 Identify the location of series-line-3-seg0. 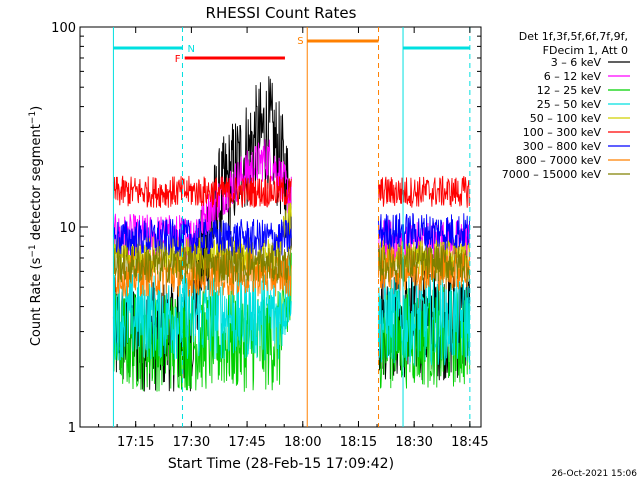
(202, 307).